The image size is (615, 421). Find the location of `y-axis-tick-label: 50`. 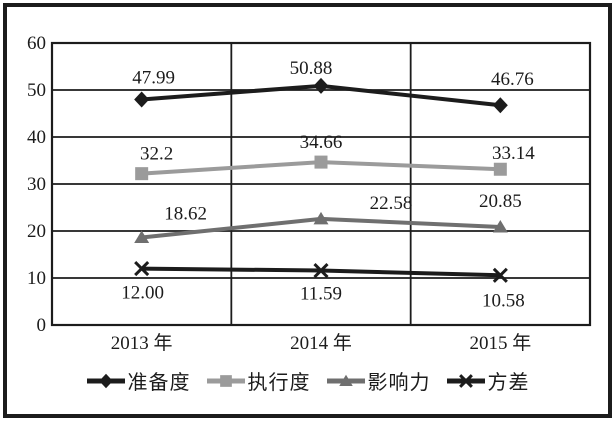

y-axis-tick-label: 50 is located at coordinates (36, 90).